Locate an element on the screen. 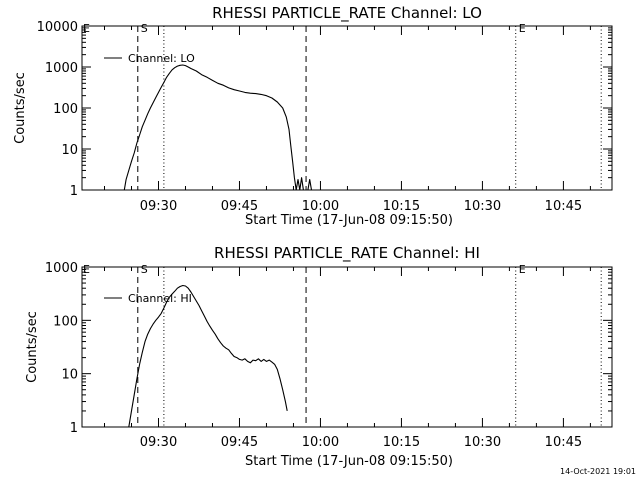  chart-title: RHESSI PARTICLE_RATE Channel: LO is located at coordinates (347, 13).